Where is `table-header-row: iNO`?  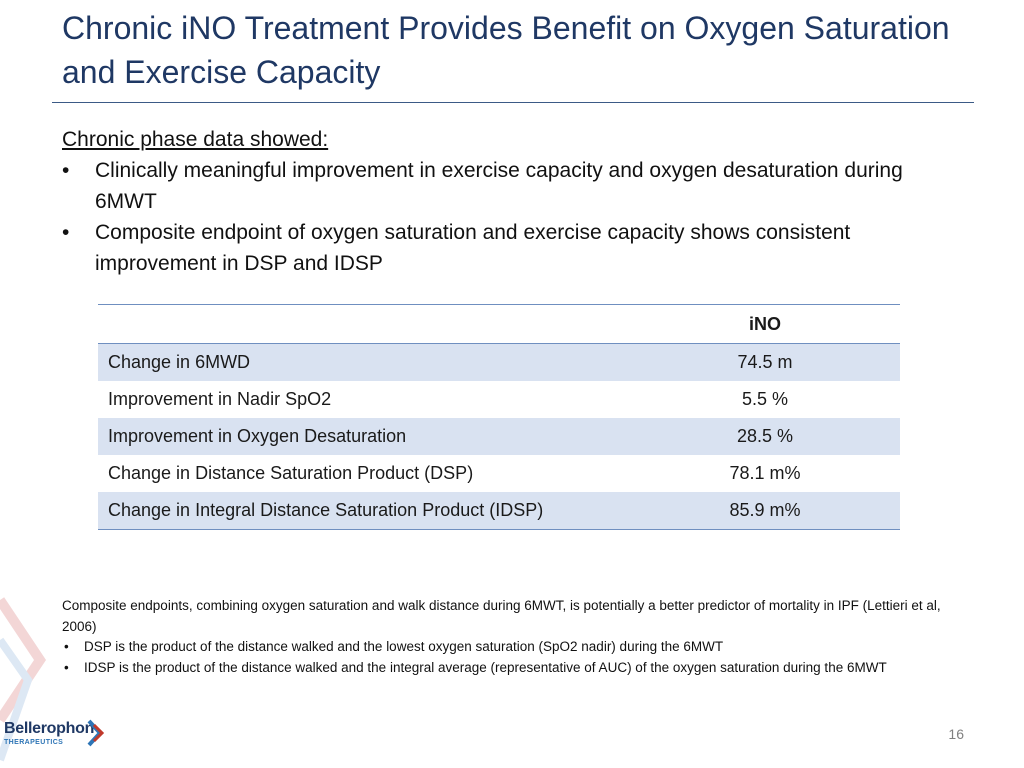 table-header-row: iNO is located at coordinates (499, 324).